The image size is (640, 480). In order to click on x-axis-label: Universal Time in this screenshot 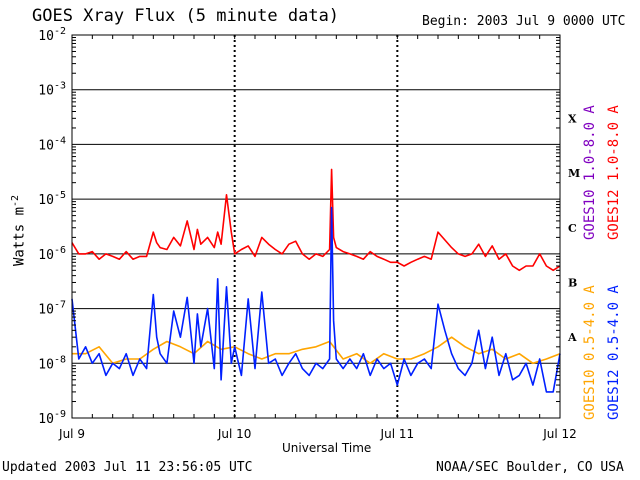, I will do `click(327, 448)`.